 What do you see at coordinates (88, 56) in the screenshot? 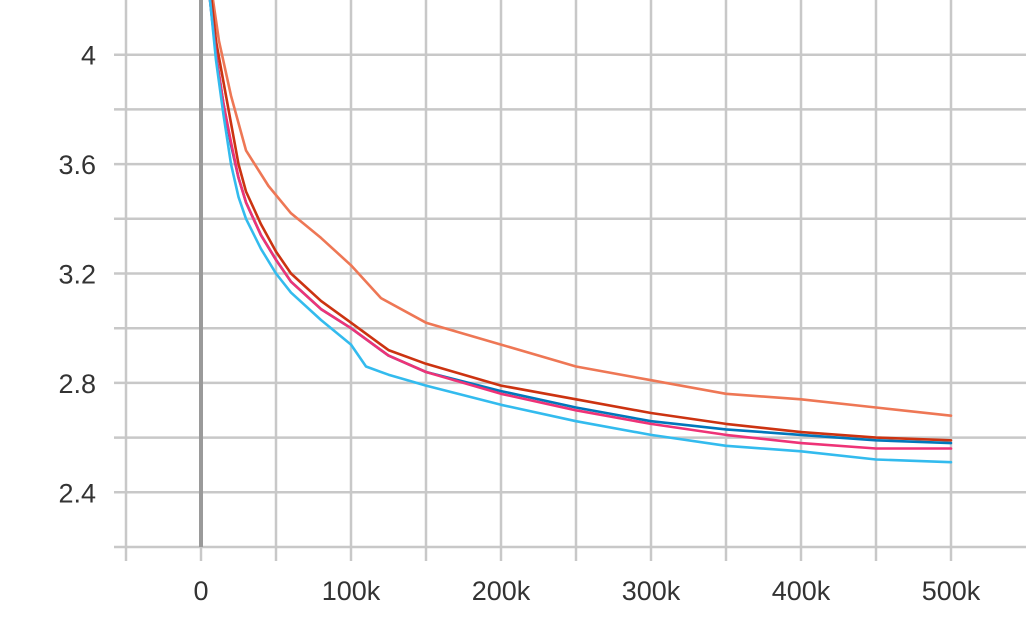
I see `y-tick-label: 4` at bounding box center [88, 56].